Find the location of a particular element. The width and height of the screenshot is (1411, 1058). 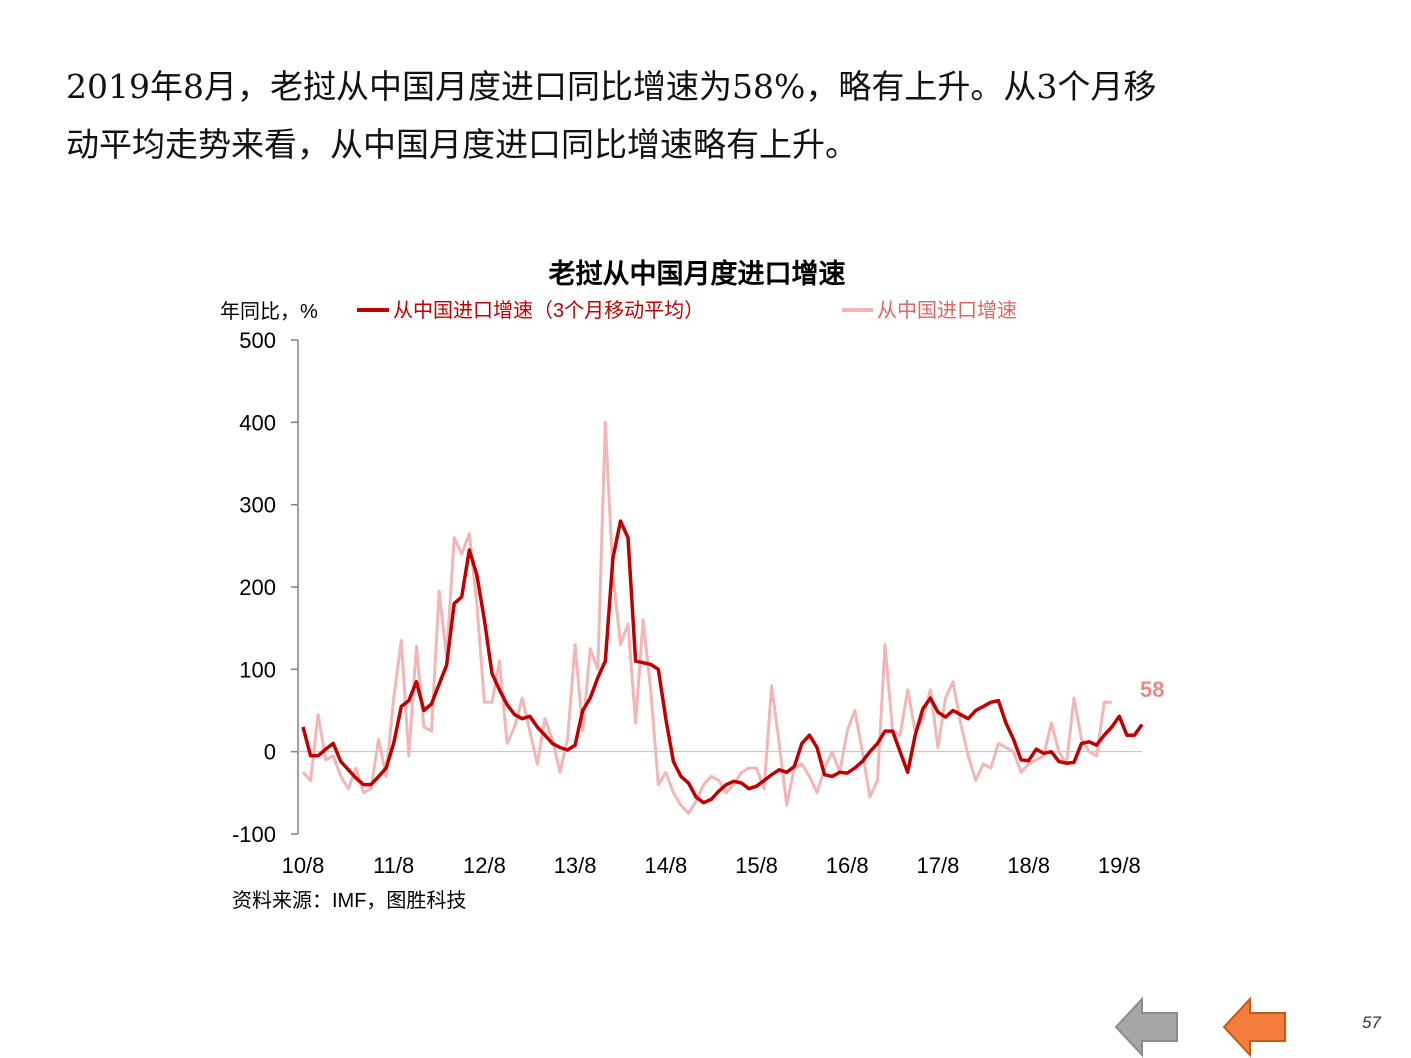

prev-page-button is located at coordinates (1147, 1027).